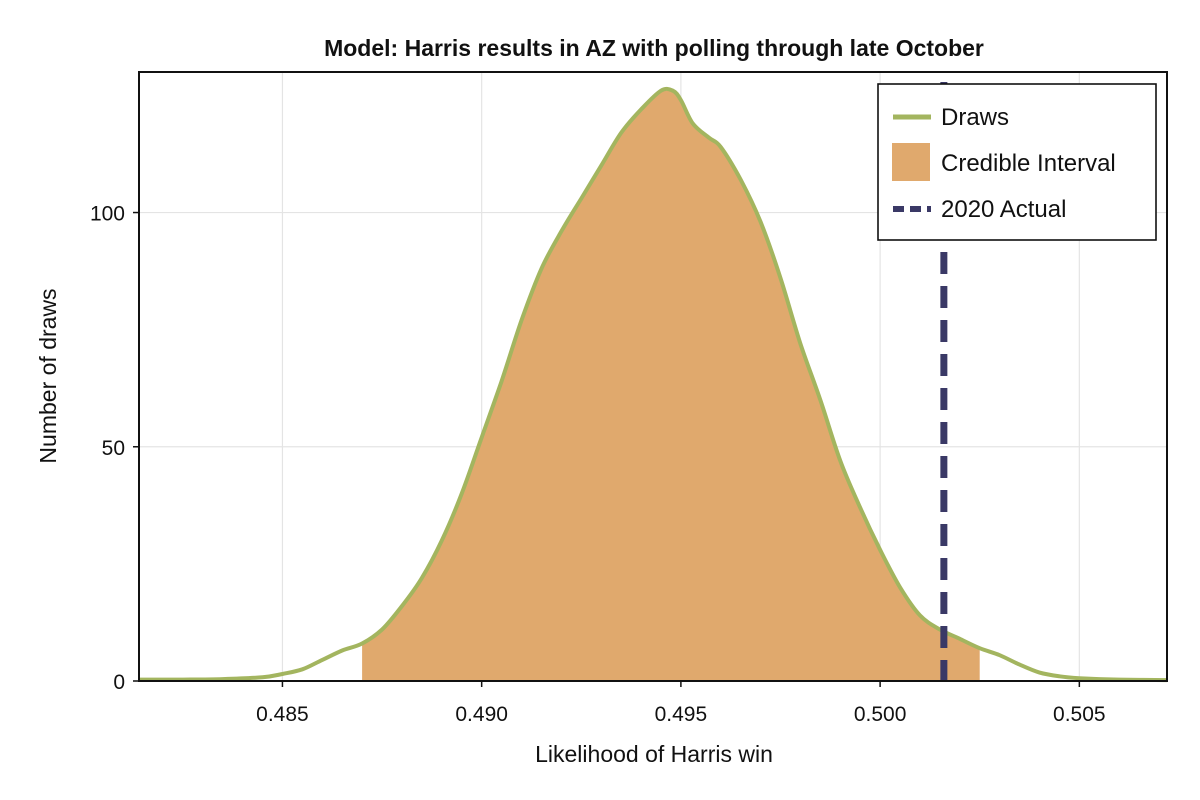 The image size is (1200, 800). Describe the element at coordinates (681, 714) in the screenshot. I see `x-tick-label: 0.495` at that location.